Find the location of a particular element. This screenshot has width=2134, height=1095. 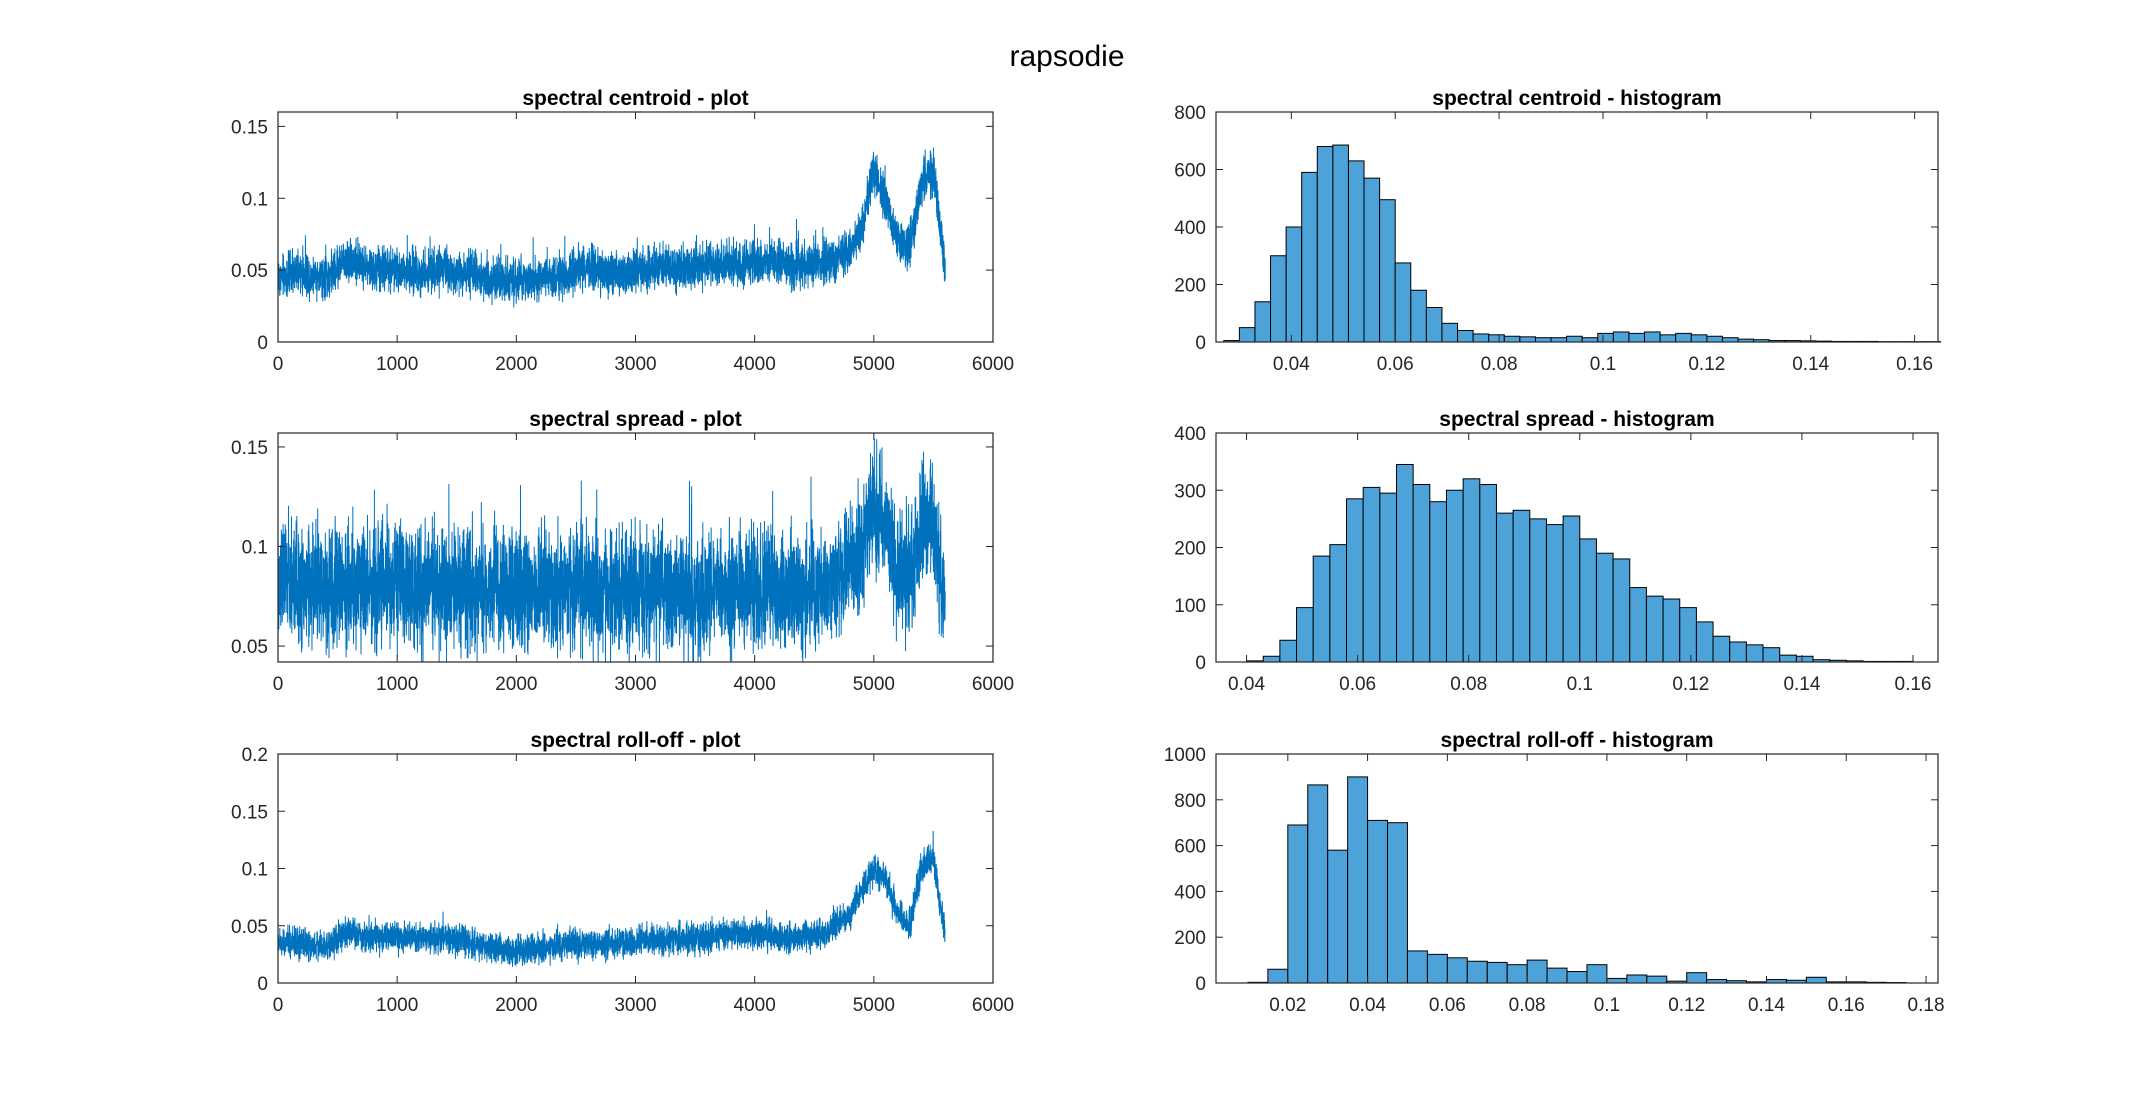

y-tick-label: 0.1 is located at coordinates (255, 870).